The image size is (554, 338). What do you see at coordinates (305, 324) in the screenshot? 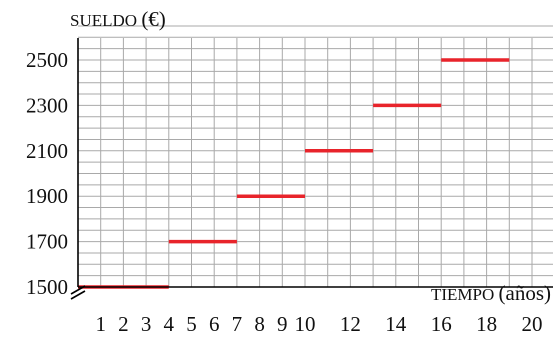
I see `x-tick-label: 10` at bounding box center [305, 324].